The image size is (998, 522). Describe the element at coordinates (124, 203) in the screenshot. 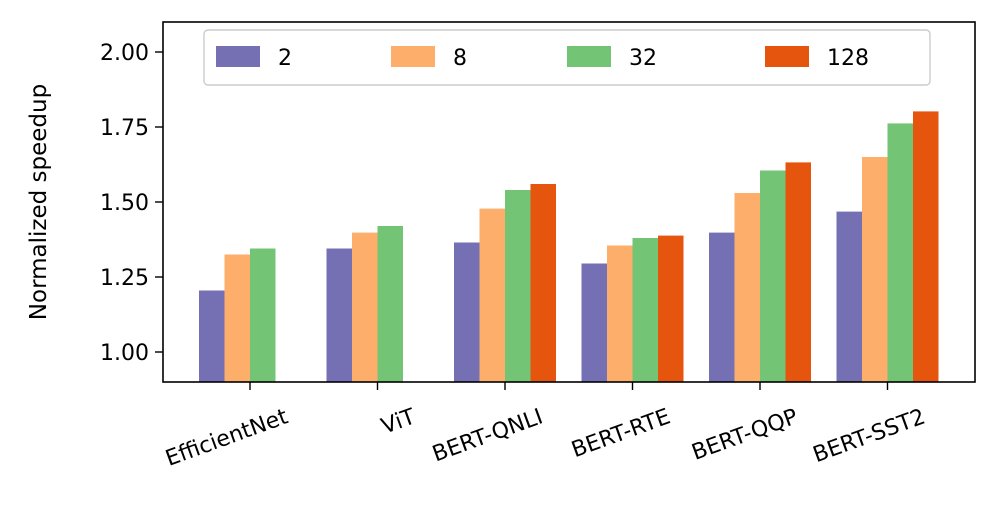

I see `y-tick-label: 1.50` at that location.